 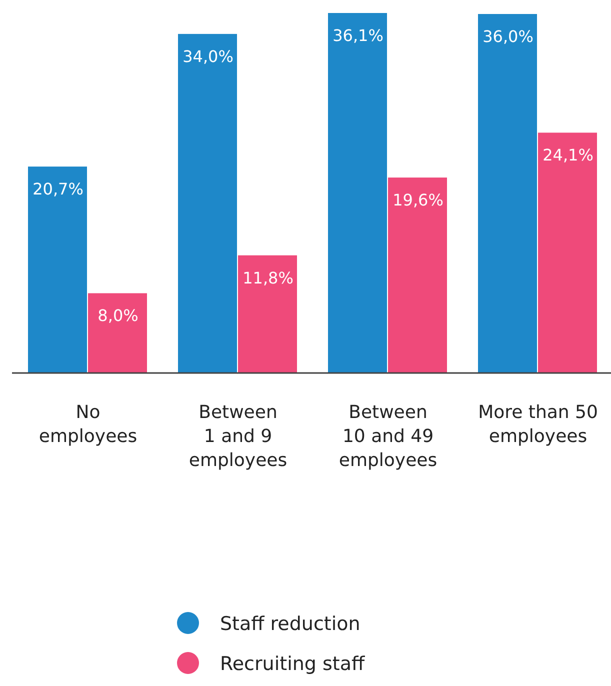 What do you see at coordinates (508, 36) in the screenshot?
I see `data-label: 36,0%` at bounding box center [508, 36].